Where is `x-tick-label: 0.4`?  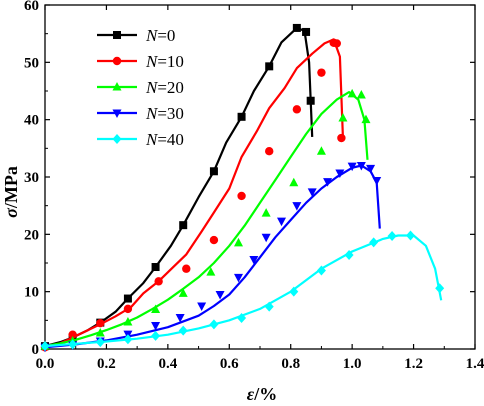
x-tick-label: 0.4 is located at coordinates (167, 364).